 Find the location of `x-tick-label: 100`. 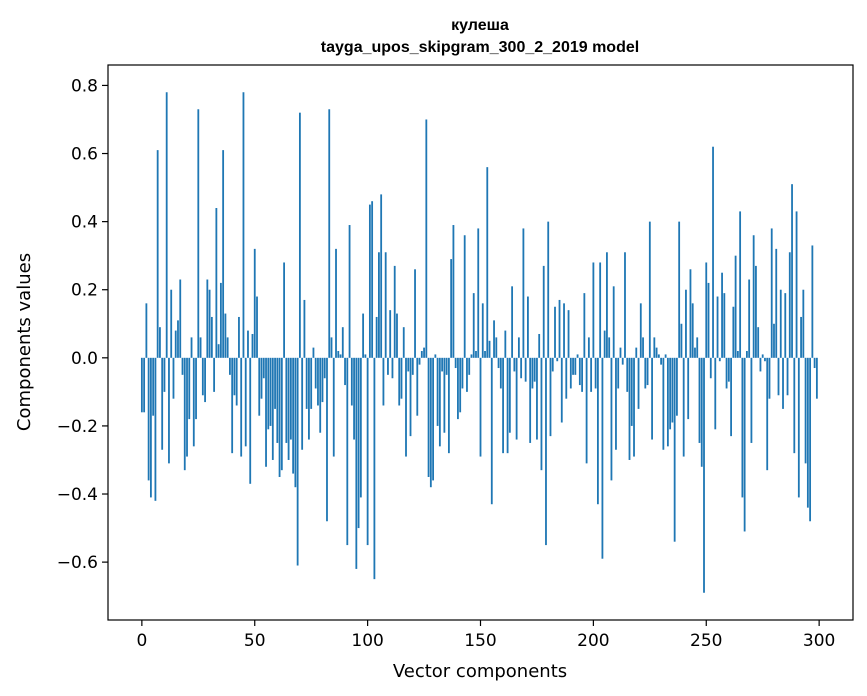

x-tick-label: 100 is located at coordinates (367, 641).